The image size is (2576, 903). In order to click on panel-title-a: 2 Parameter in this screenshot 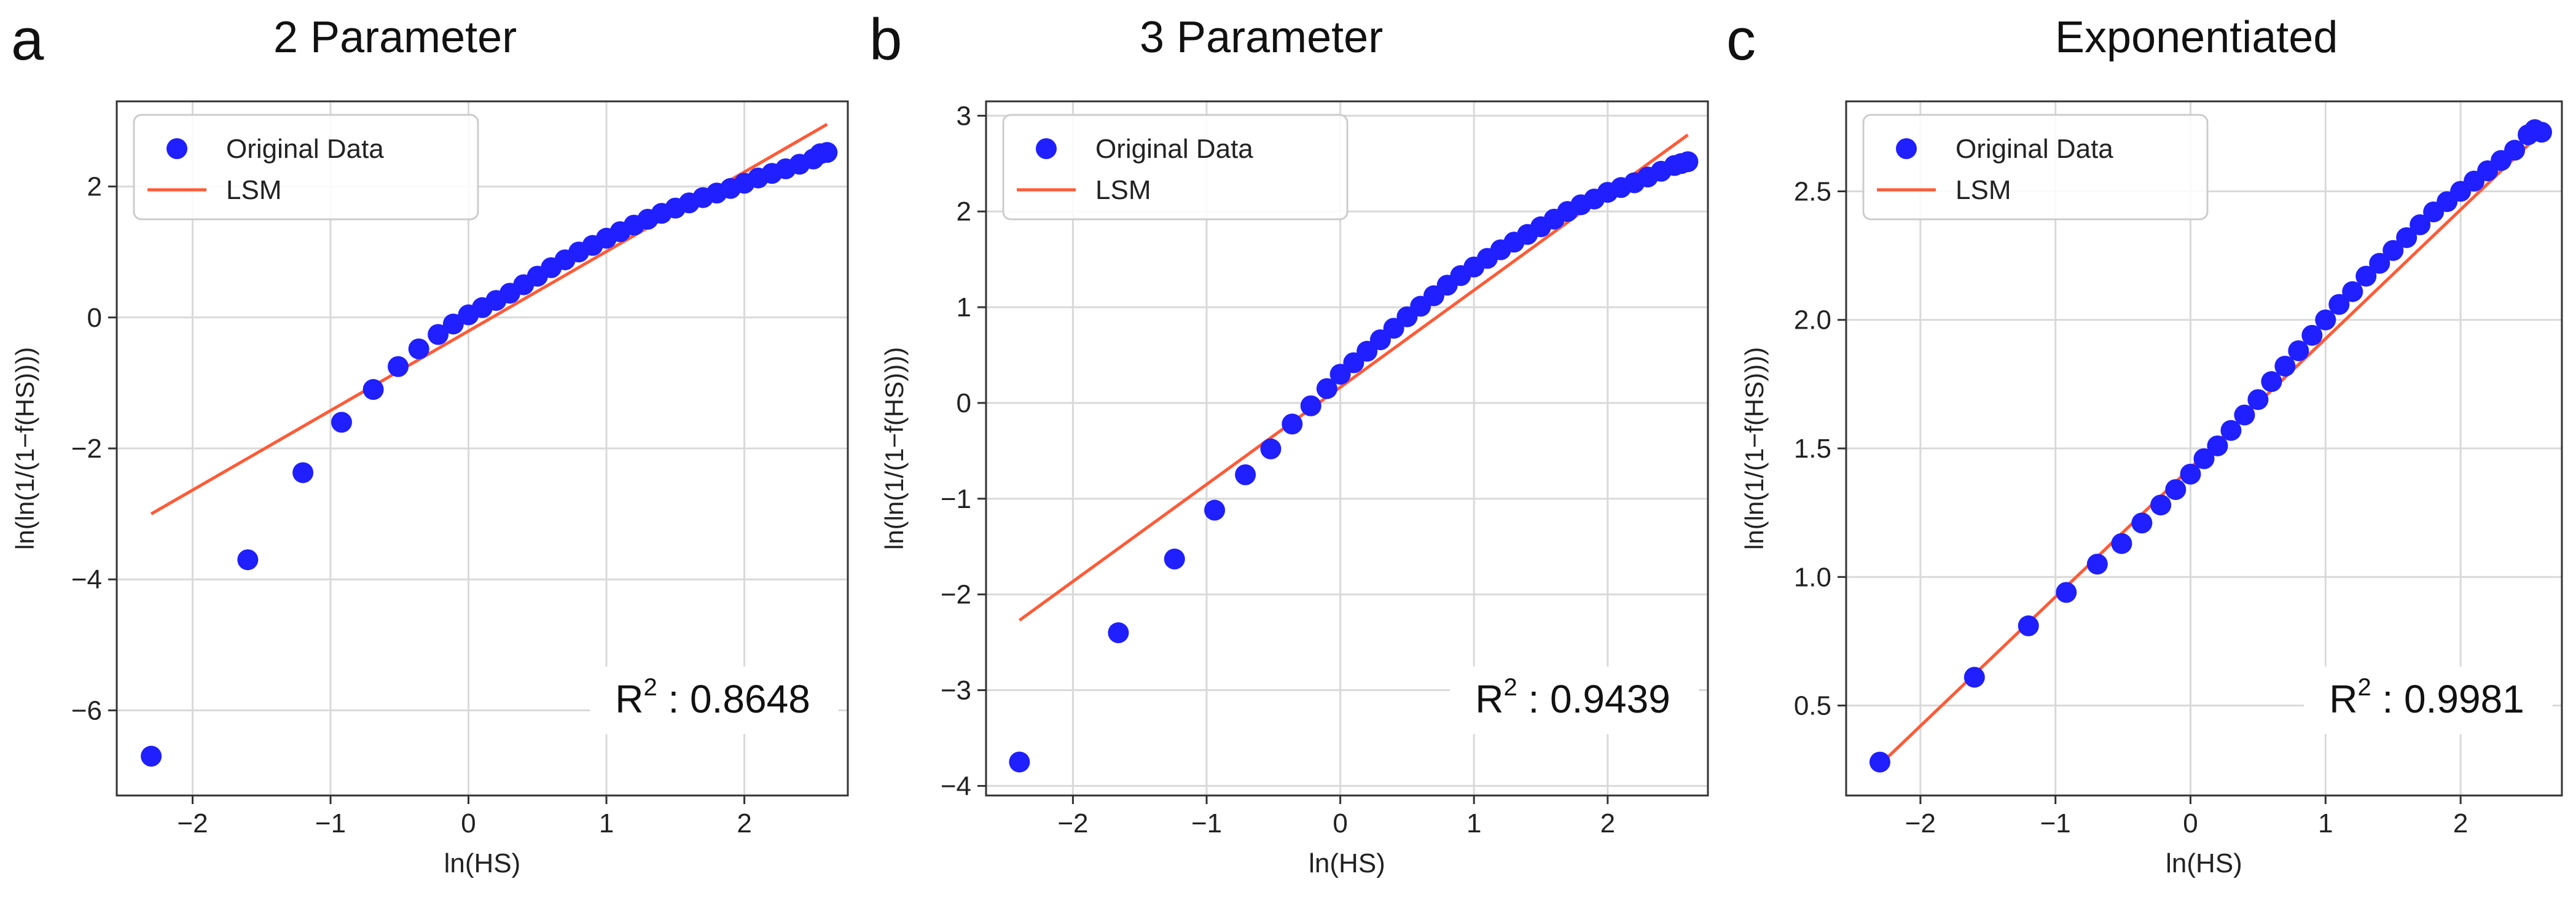, I will do `click(395, 38)`.